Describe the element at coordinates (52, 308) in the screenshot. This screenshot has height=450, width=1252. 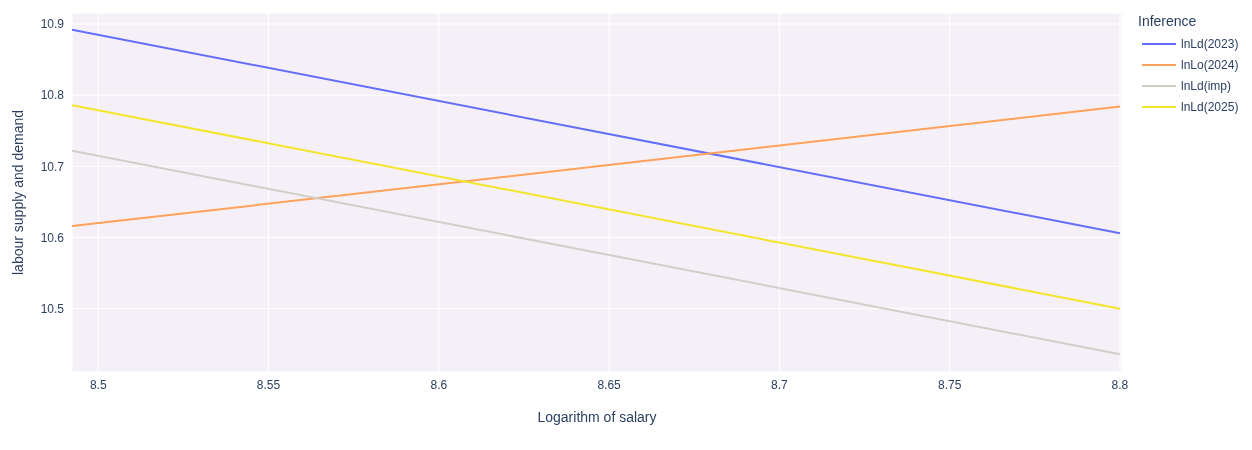
I see `y-tick-label: 10.5` at that location.